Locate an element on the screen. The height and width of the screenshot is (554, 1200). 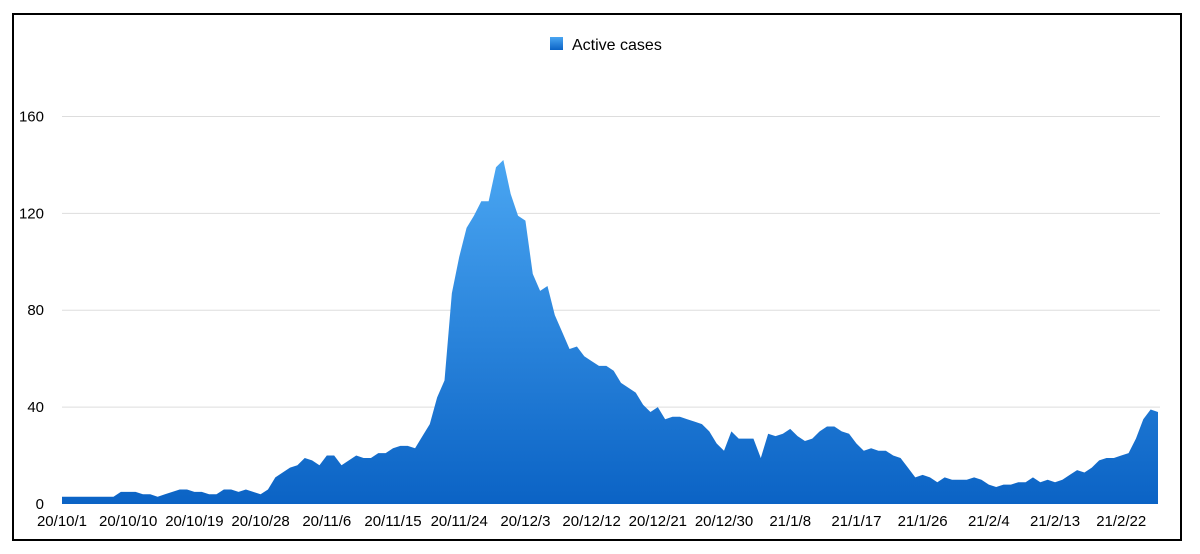
x-tick-label: 20/10/1 is located at coordinates (62, 521).